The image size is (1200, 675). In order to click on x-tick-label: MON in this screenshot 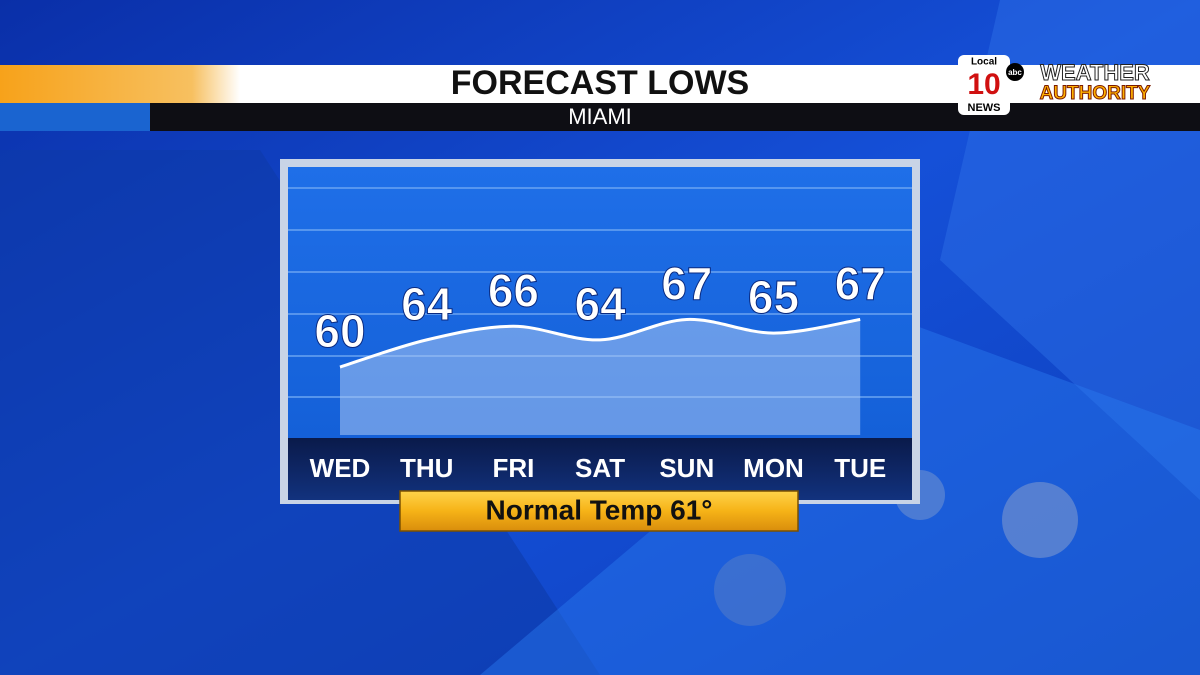, I will do `click(773, 468)`.